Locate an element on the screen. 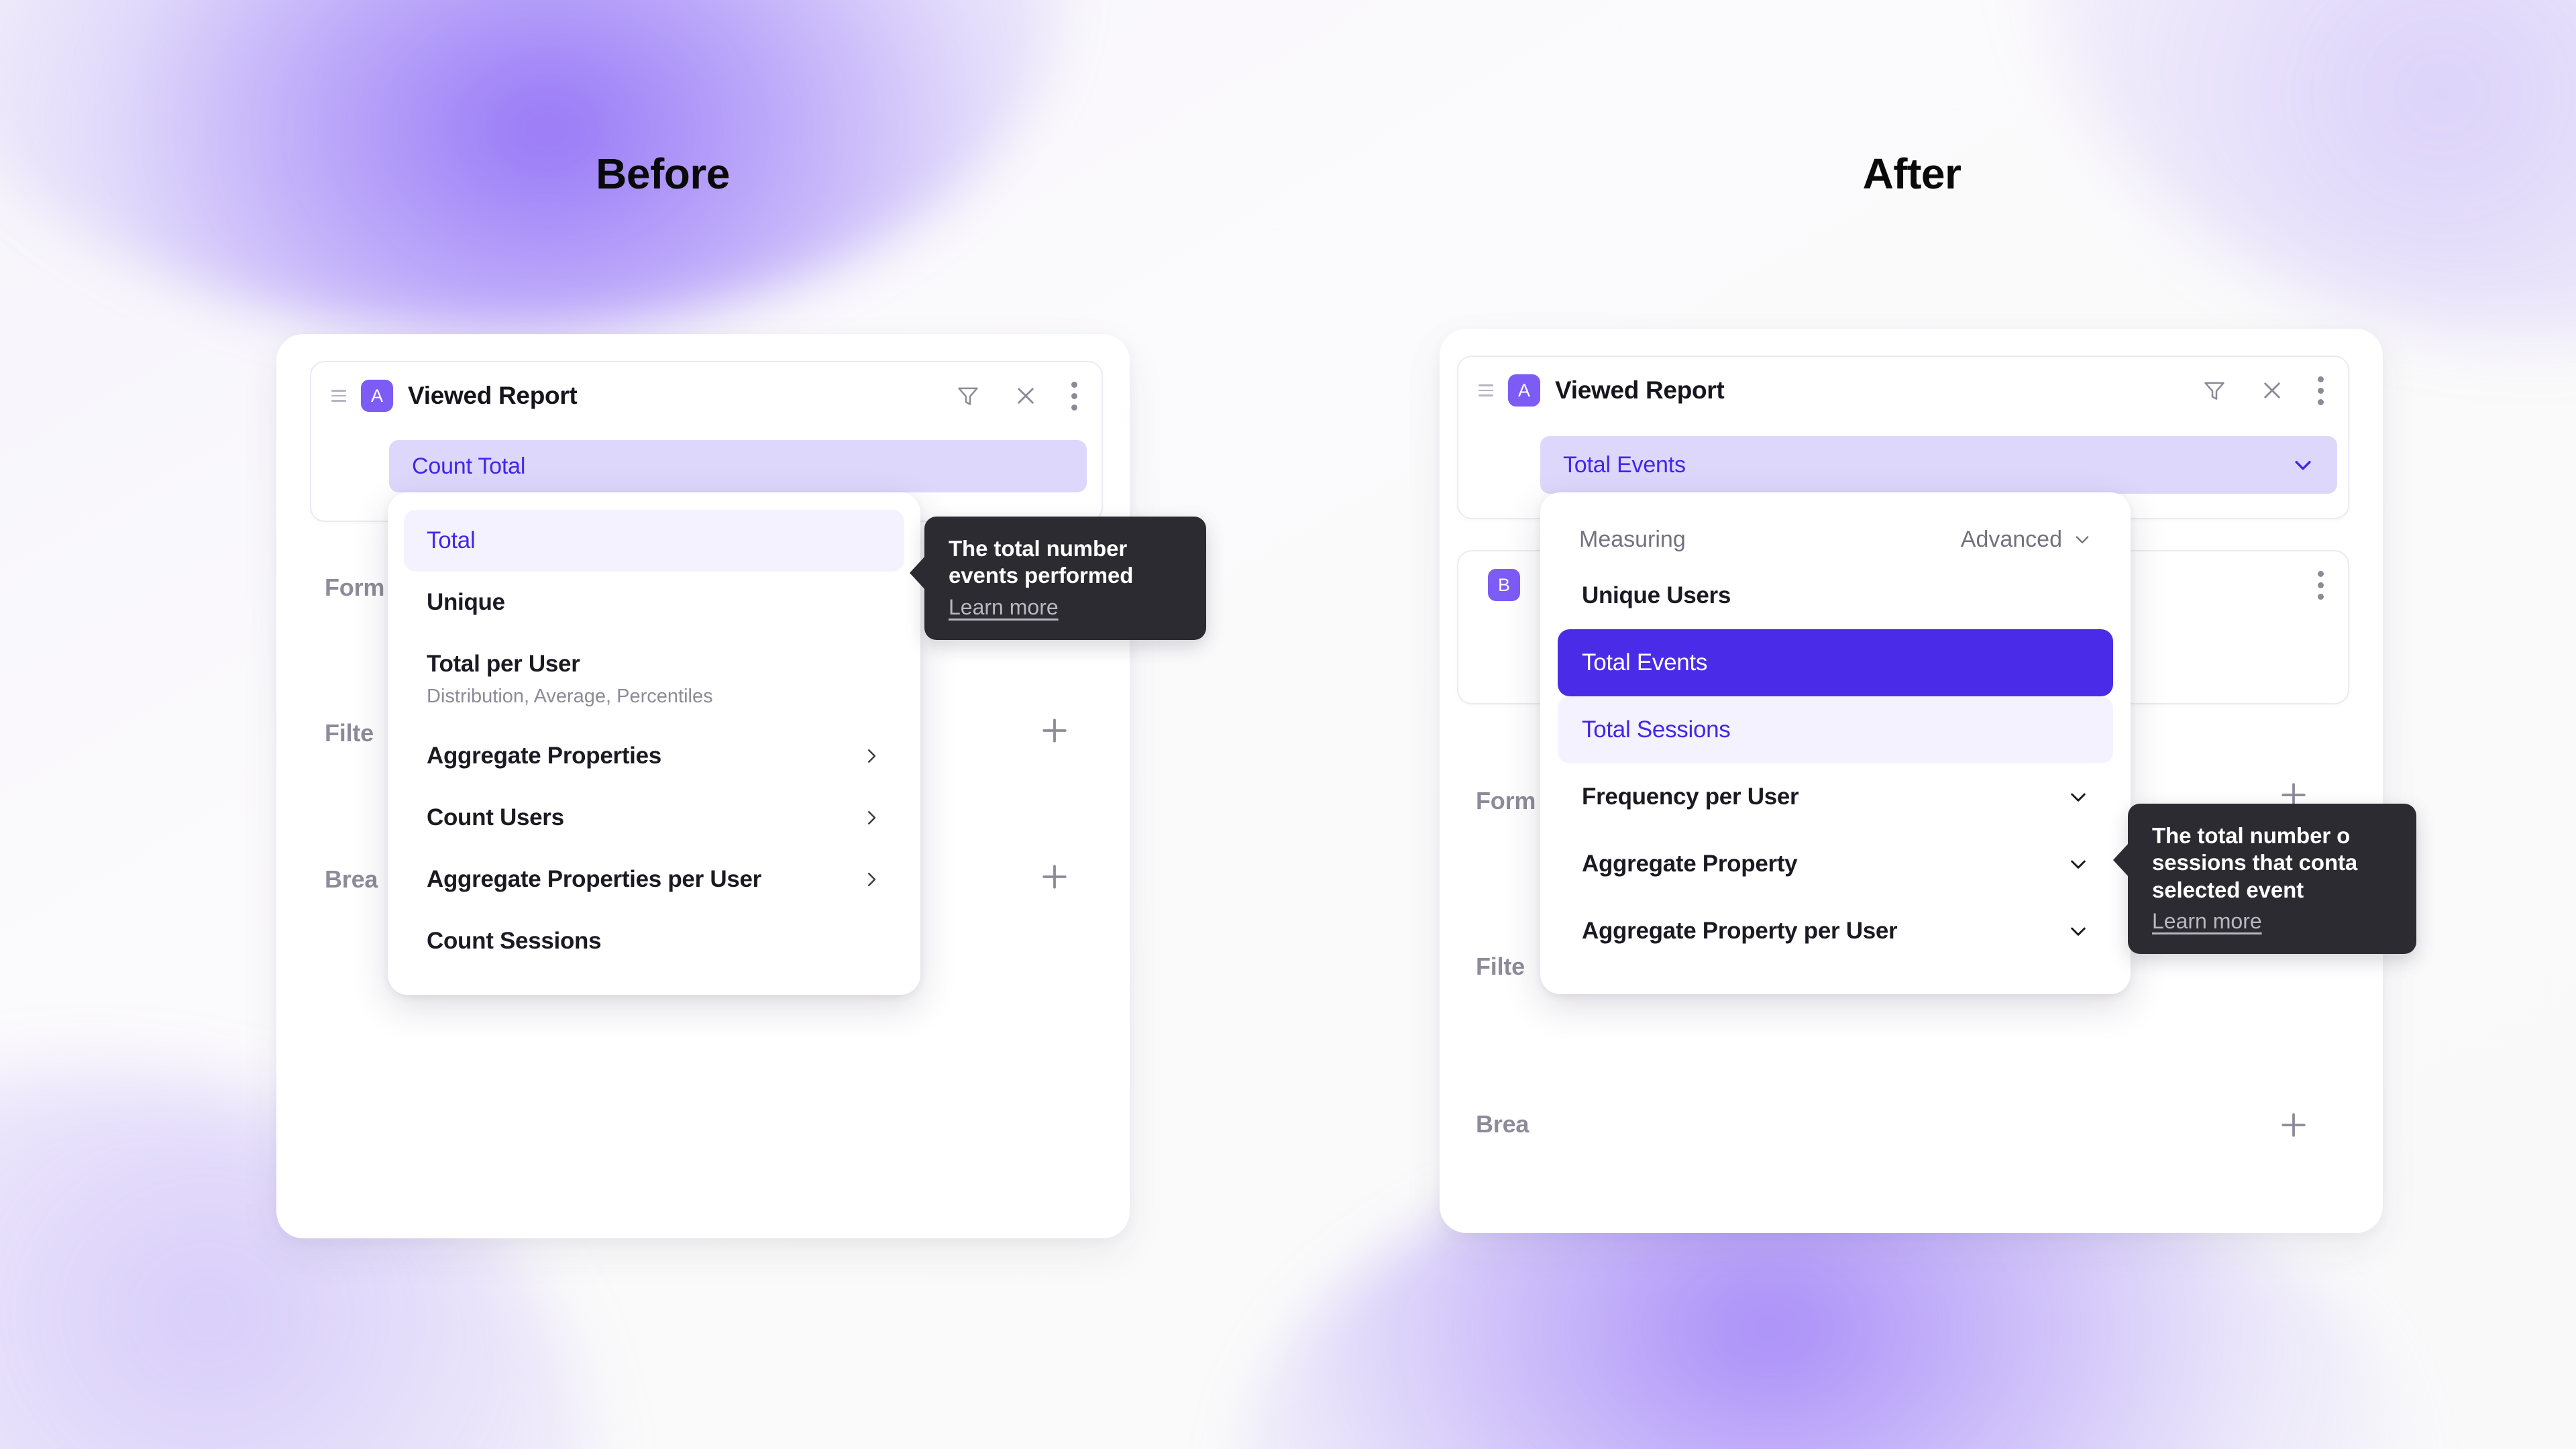 The image size is (2576, 1449). after-add-breakdown-button is located at coordinates (2293, 1125).